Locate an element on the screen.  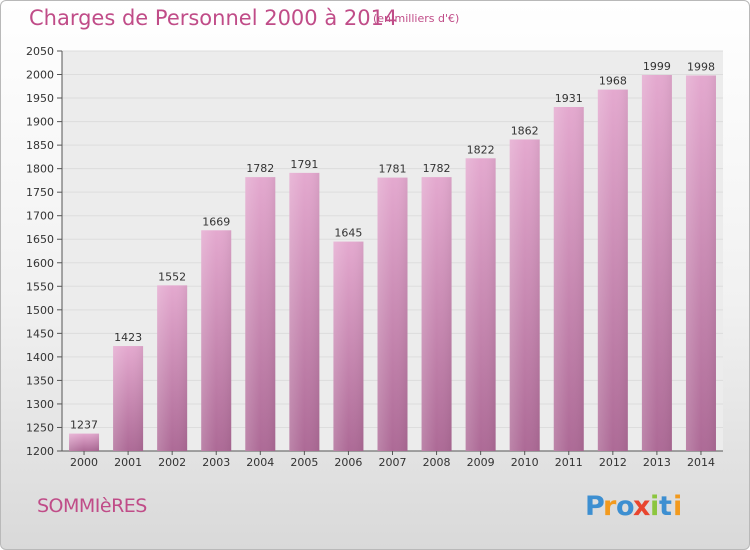
commune-name: SOMMIèRES is located at coordinates (92, 506).